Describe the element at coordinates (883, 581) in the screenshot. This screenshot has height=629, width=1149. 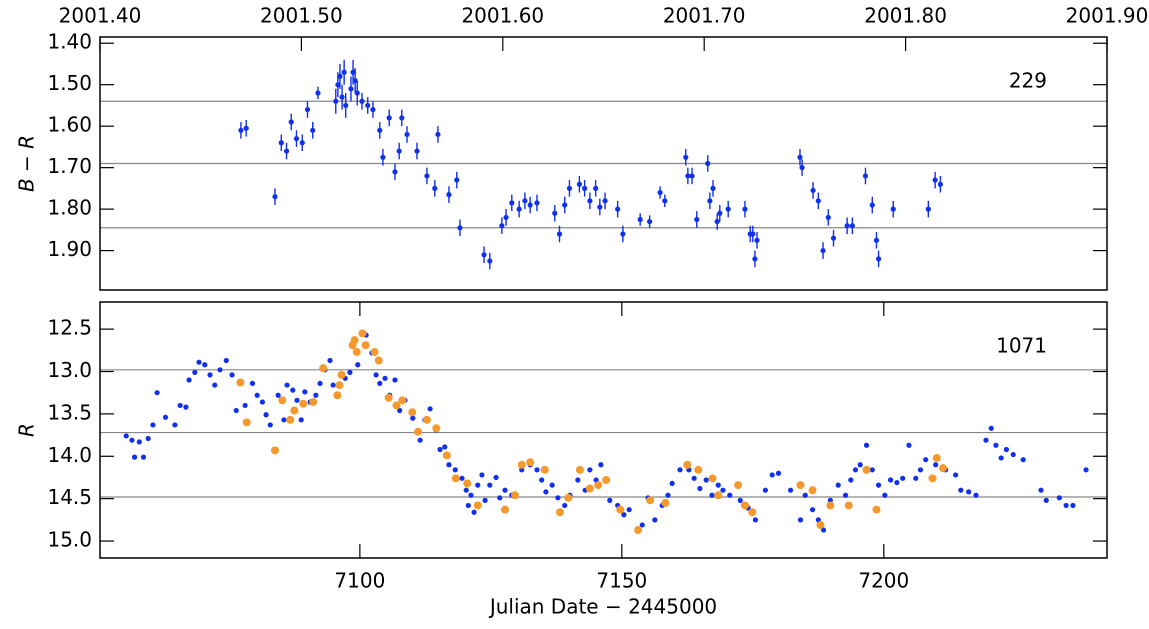
I see `x-tick-label: 7200` at that location.